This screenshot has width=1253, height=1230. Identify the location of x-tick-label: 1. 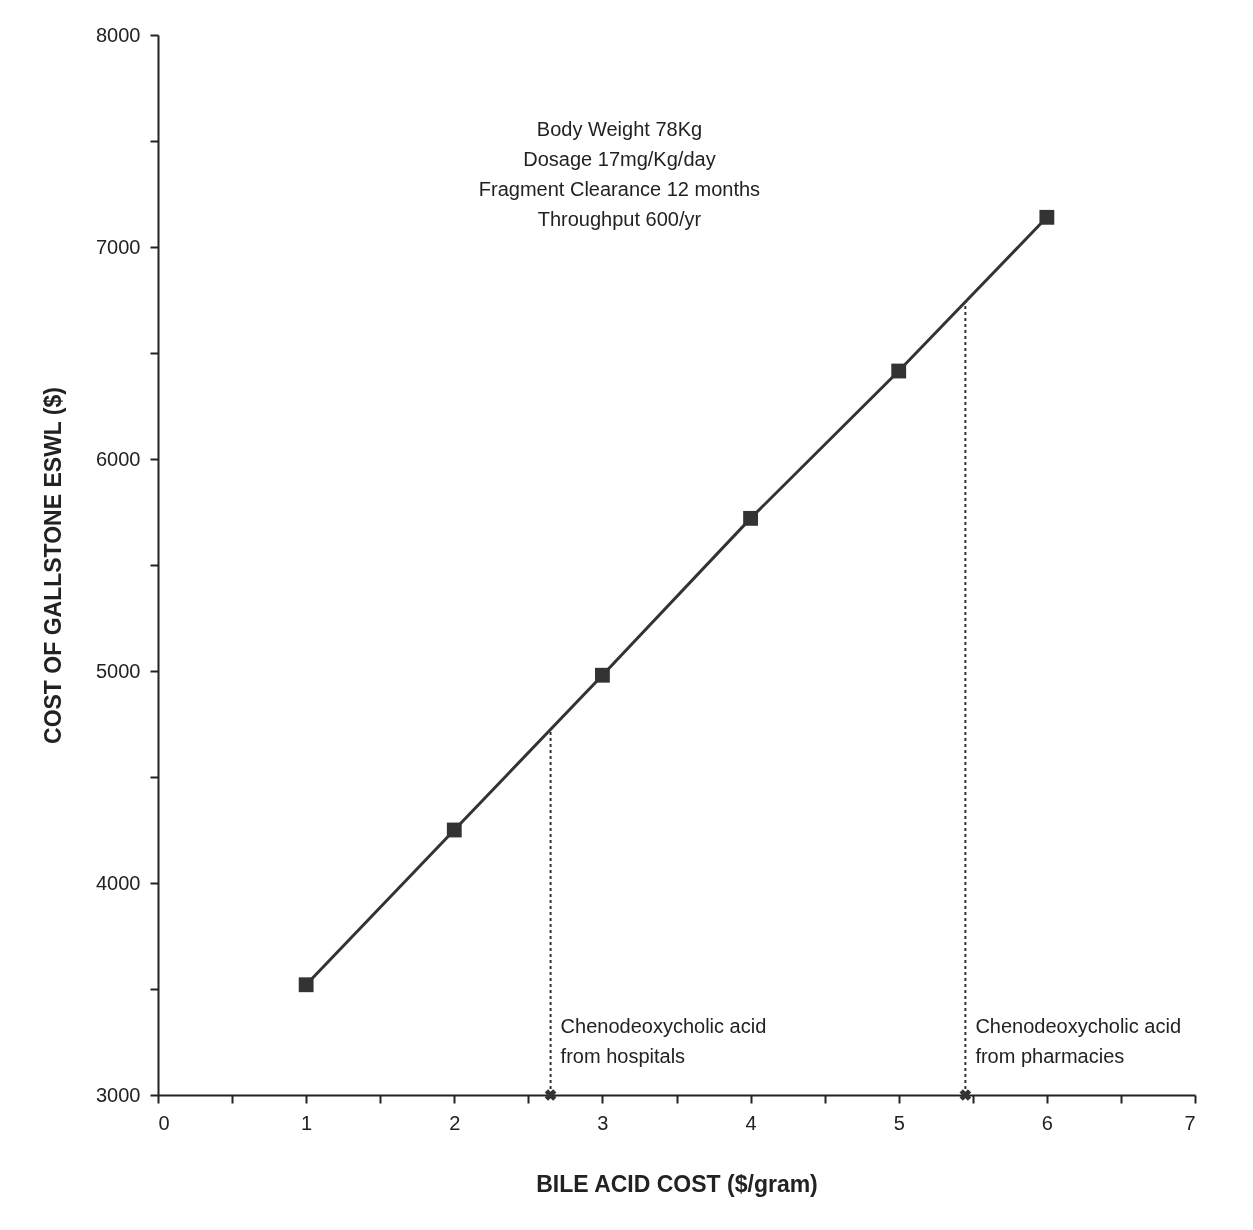
(307, 1122).